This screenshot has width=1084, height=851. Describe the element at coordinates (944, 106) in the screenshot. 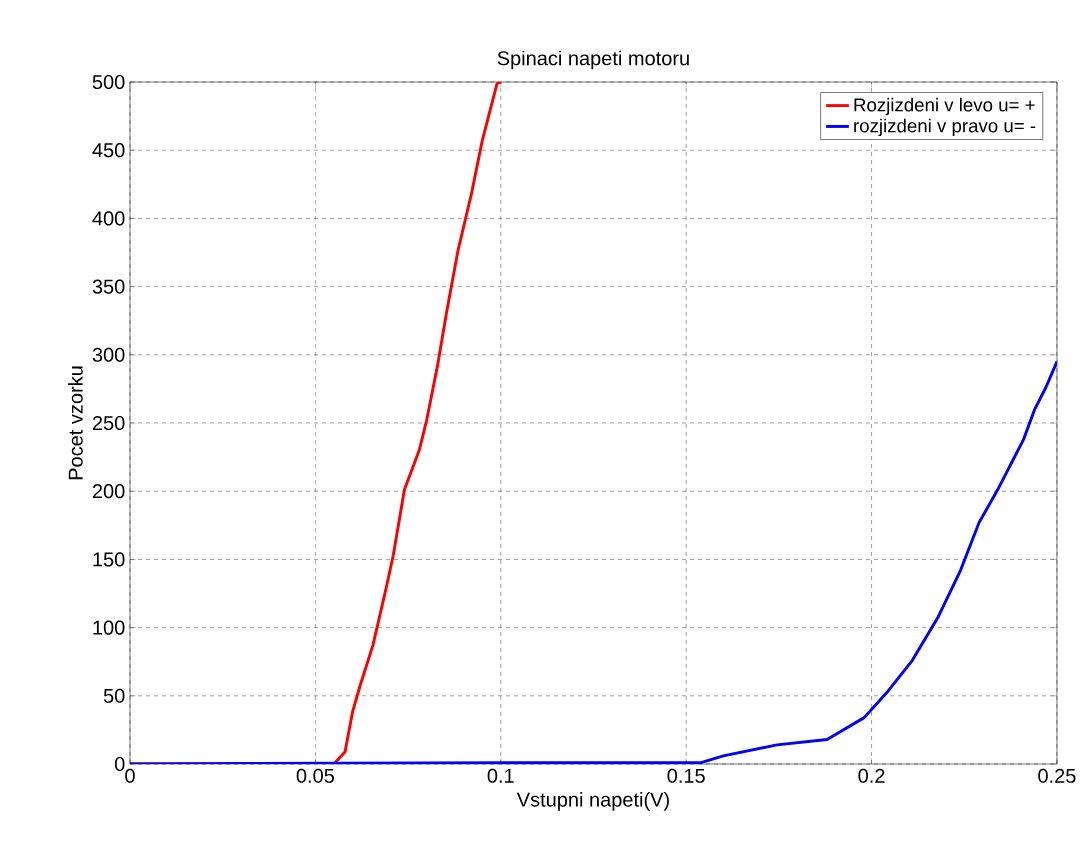

I see `legend-label: Rozjizdeni v levo u= +` at that location.